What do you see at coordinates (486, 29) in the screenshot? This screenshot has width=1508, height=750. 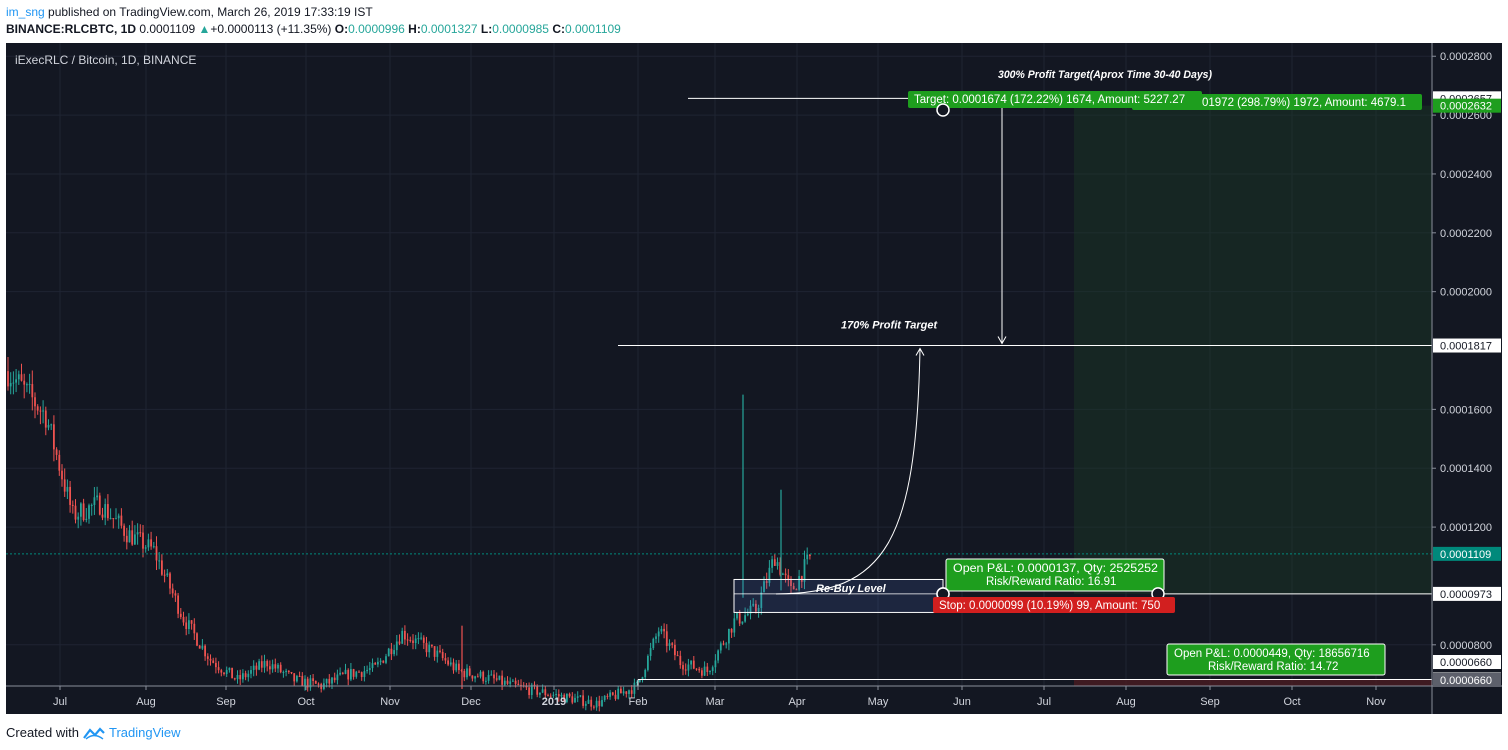 I see `low-label: L:` at bounding box center [486, 29].